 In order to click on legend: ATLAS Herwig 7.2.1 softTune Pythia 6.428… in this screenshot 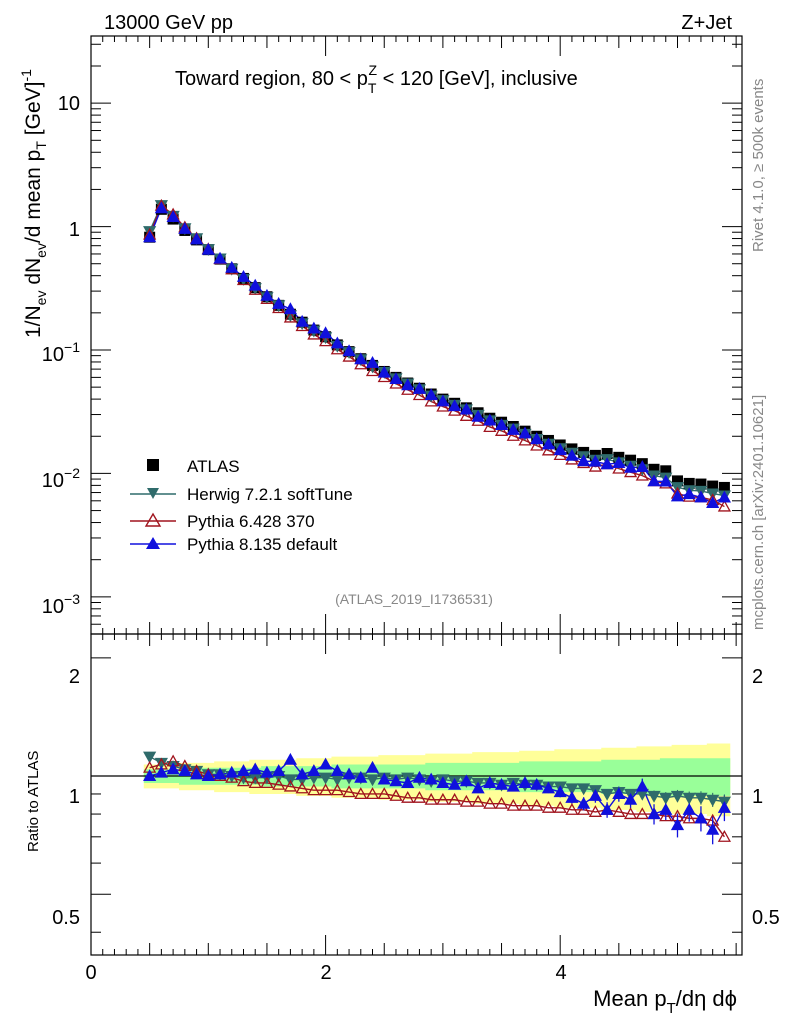, I will do `click(241, 505)`.